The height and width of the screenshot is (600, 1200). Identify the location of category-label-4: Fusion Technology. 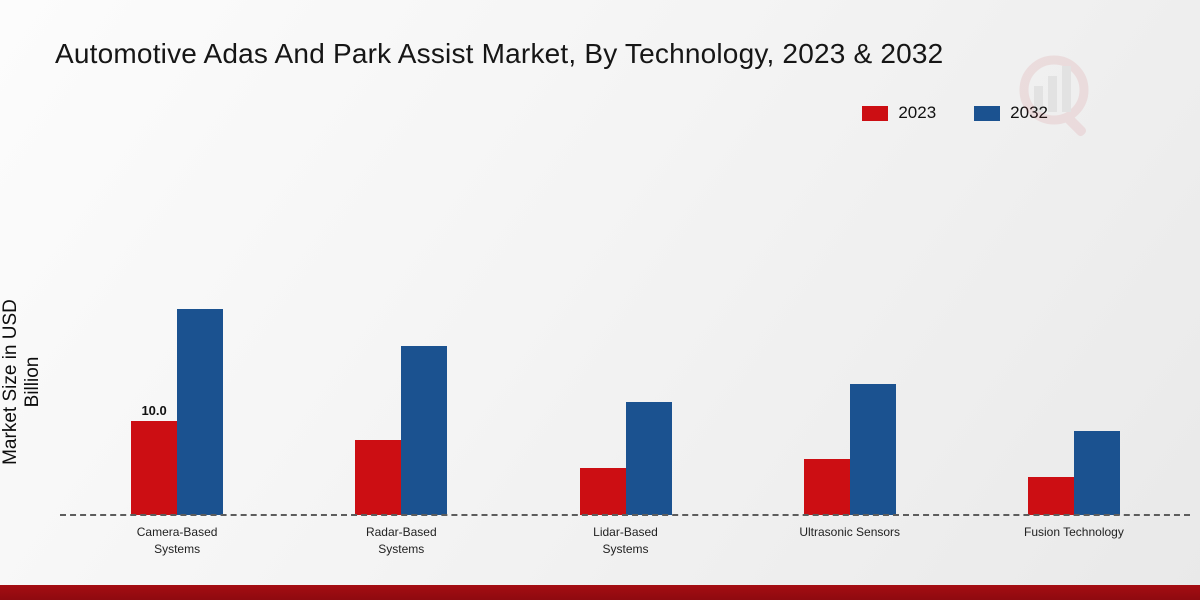
(1073, 532).